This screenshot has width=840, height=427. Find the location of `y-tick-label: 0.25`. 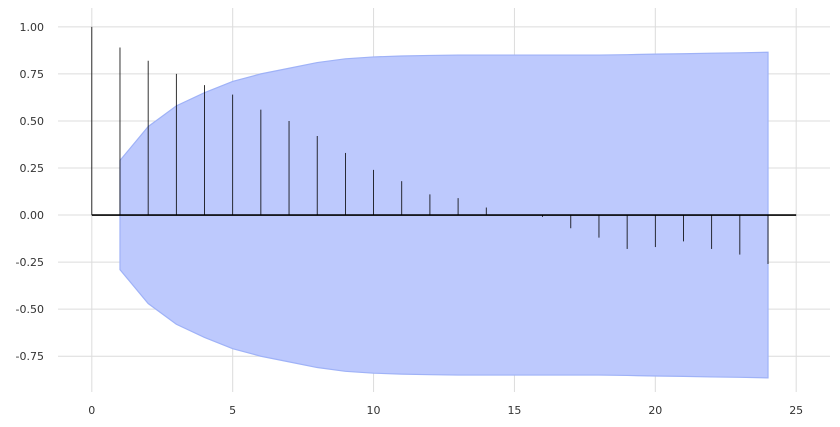

y-tick-label: 0.25 is located at coordinates (32, 168).